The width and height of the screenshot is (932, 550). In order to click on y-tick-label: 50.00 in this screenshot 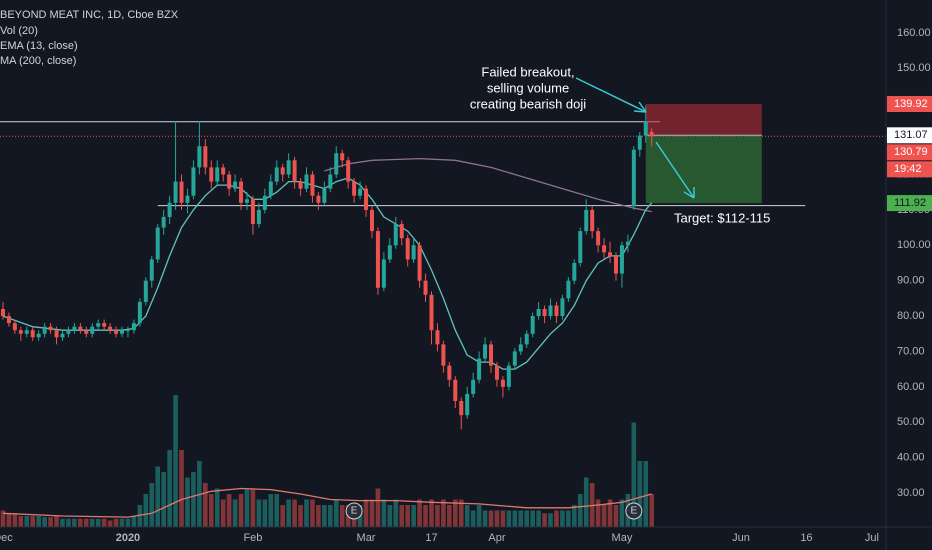, I will do `click(911, 422)`.